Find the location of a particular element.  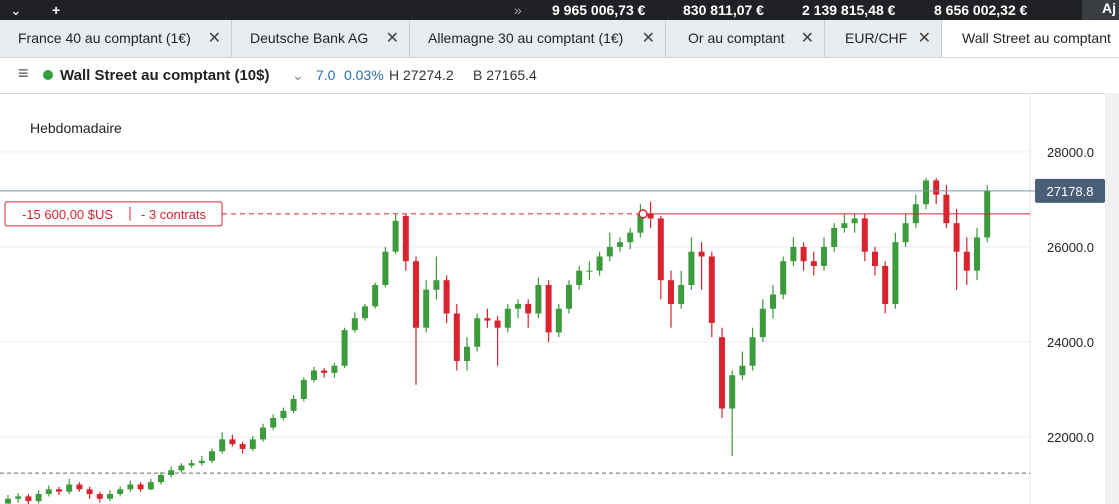

instrument-name: Wall Street au comptant (10$) is located at coordinates (165, 75).